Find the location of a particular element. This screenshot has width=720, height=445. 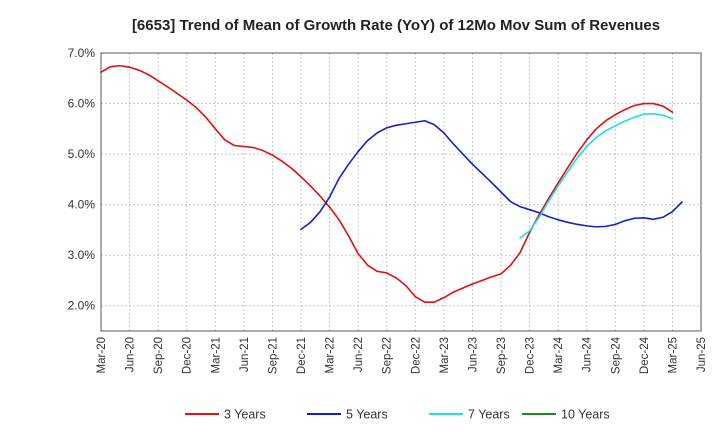

y-tick-label: 5.0% is located at coordinates (82, 154).